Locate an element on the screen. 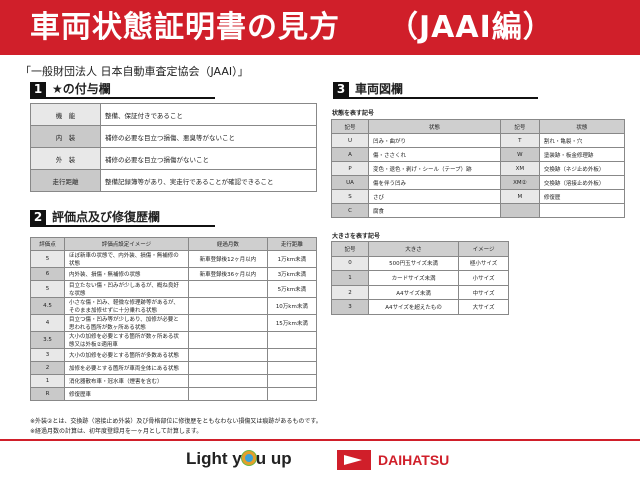 This screenshot has width=640, height=480. table-cell: A4サイズを超えたもの is located at coordinates (413, 307).